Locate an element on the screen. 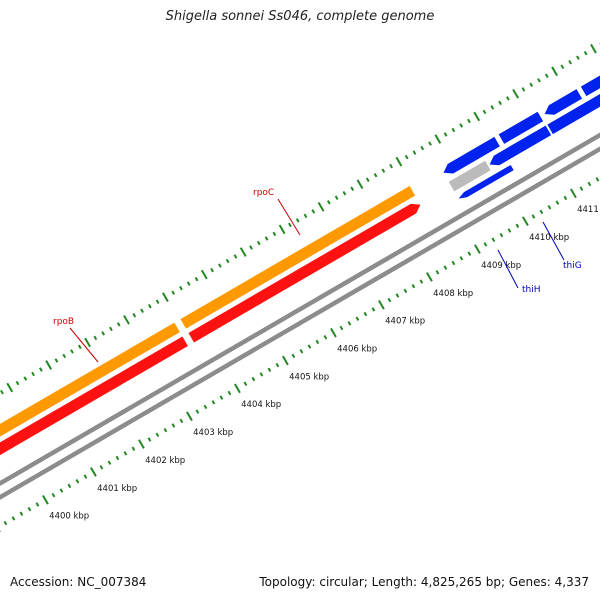  scale-label: 4410 kbp is located at coordinates (549, 238).